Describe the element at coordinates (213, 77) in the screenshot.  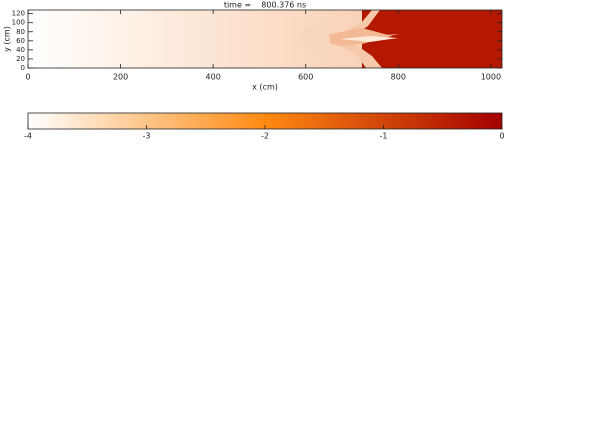
I see `x-tick-label: 400` at that location.